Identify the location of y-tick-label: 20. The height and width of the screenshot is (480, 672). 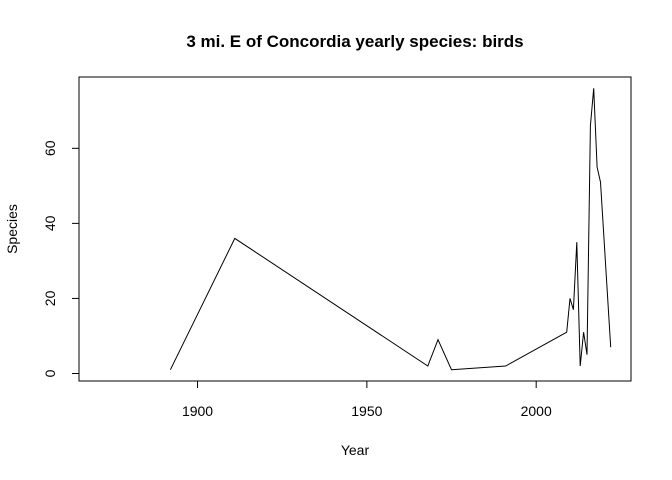
(50, 298).